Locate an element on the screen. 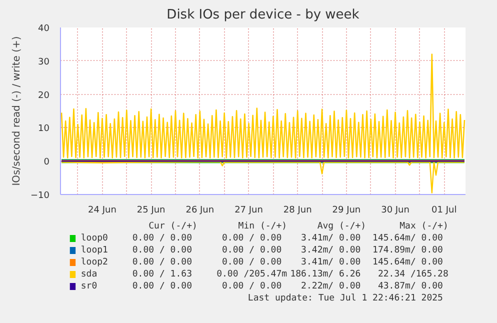 This screenshot has height=323, width=497. x-tick-label: 01 Jul is located at coordinates (444, 211).